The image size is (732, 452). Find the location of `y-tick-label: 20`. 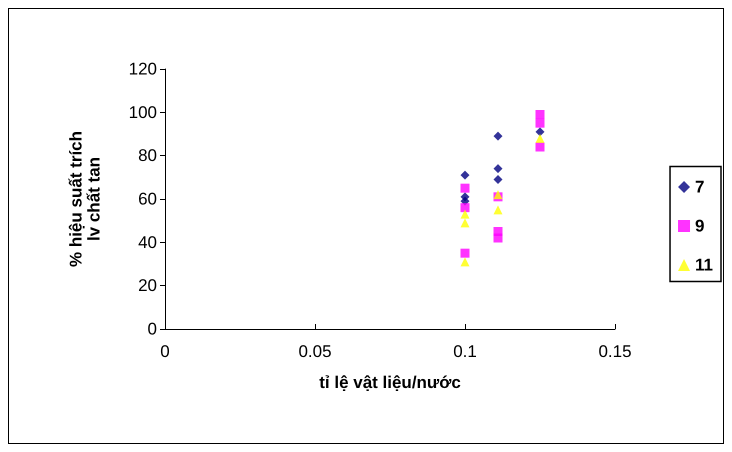

y-tick-label: 20 is located at coordinates (147, 286).